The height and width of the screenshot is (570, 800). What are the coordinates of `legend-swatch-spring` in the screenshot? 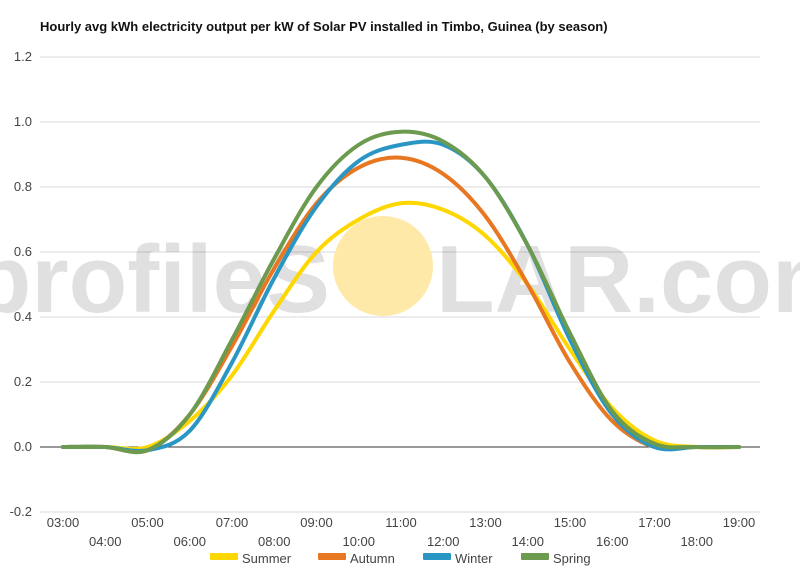 It's located at (535, 556).